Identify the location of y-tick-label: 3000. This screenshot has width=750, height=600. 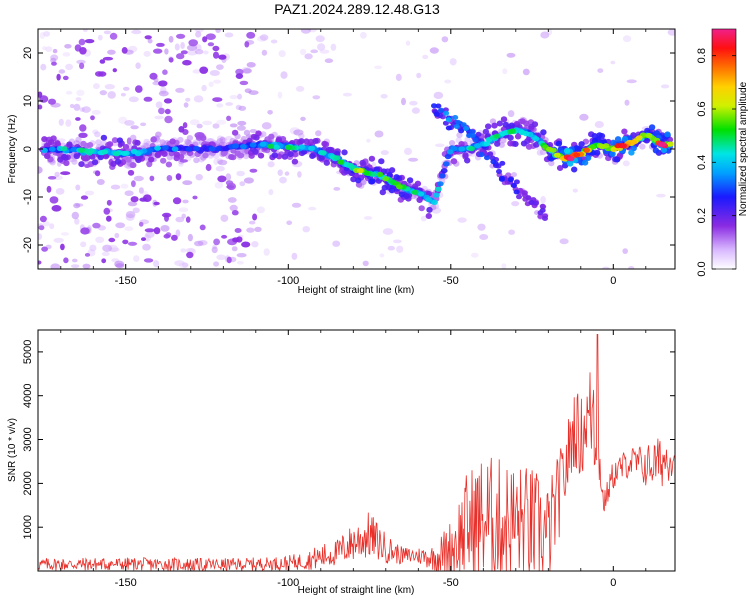
(28, 439).